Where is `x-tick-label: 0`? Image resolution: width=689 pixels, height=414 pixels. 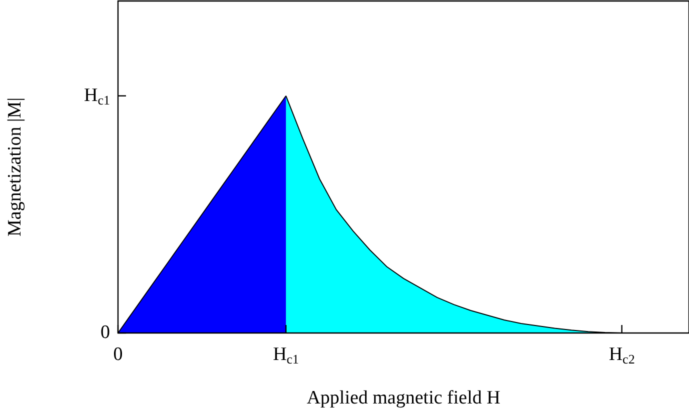 x-tick-label: 0 is located at coordinates (118, 354).